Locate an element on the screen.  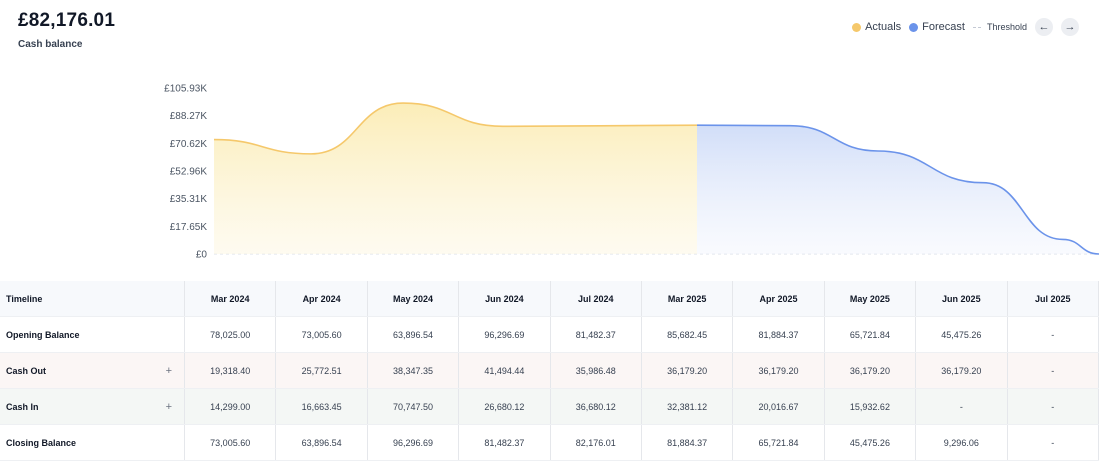
legend-forecast: Forecast is located at coordinates (937, 27).